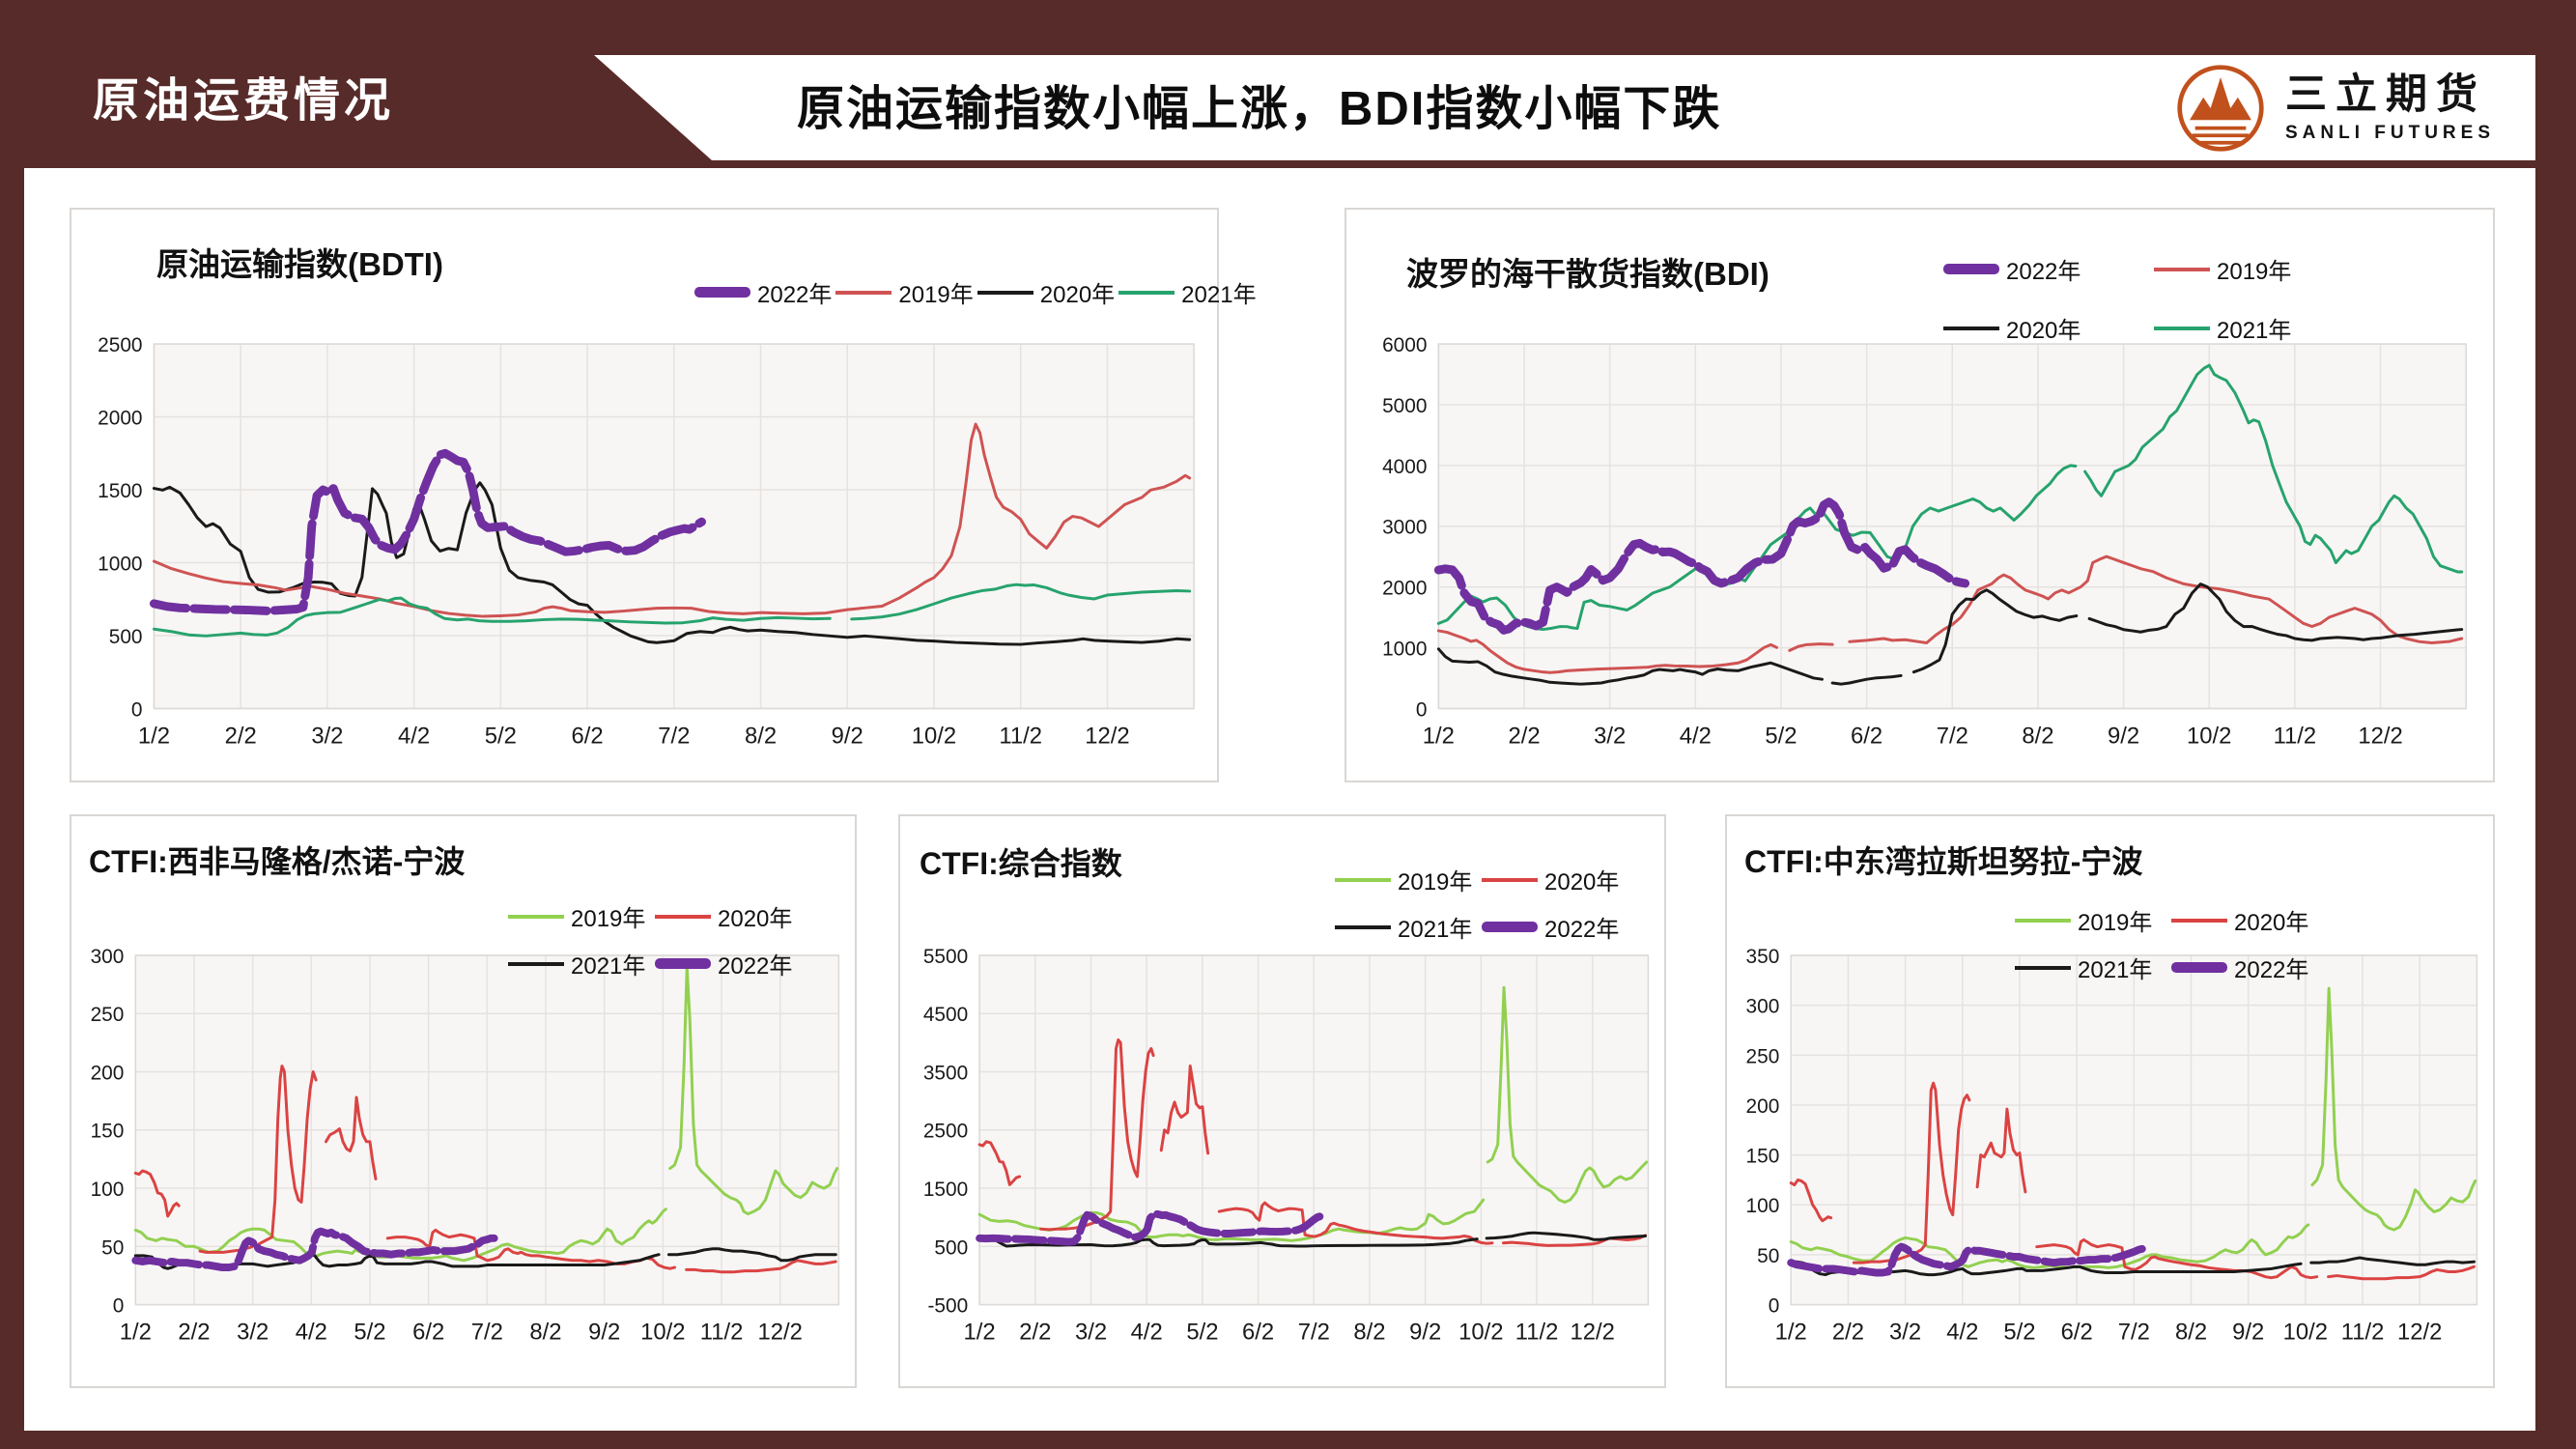 The image size is (2576, 1449). I want to click on header-banner: 原油运输指数小幅上涨，BDI指数小幅下跌 三立期货 SANLI FUTURES, so click(1564, 107).